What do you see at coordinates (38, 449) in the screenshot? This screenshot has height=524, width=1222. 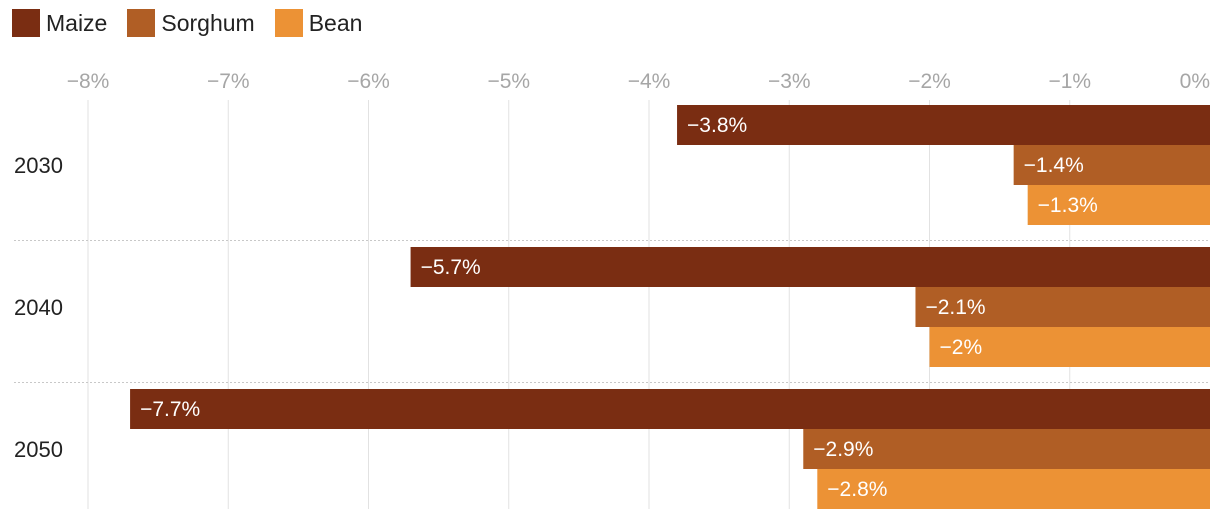 I see `category-label-2050: 2050` at bounding box center [38, 449].